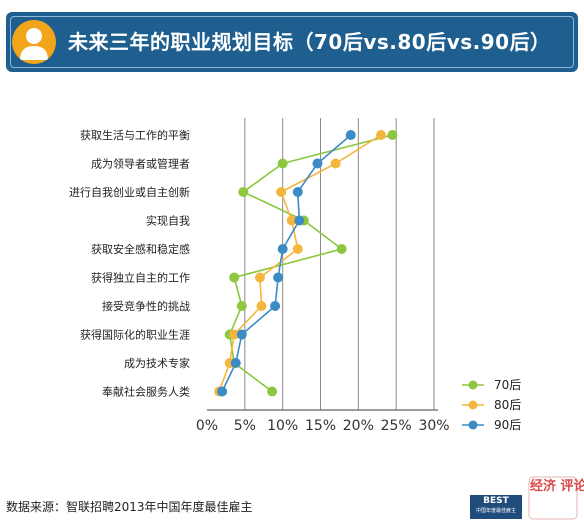  Describe the element at coordinates (140, 164) in the screenshot. I see `category-label: 成为领导者或管理者` at that location.